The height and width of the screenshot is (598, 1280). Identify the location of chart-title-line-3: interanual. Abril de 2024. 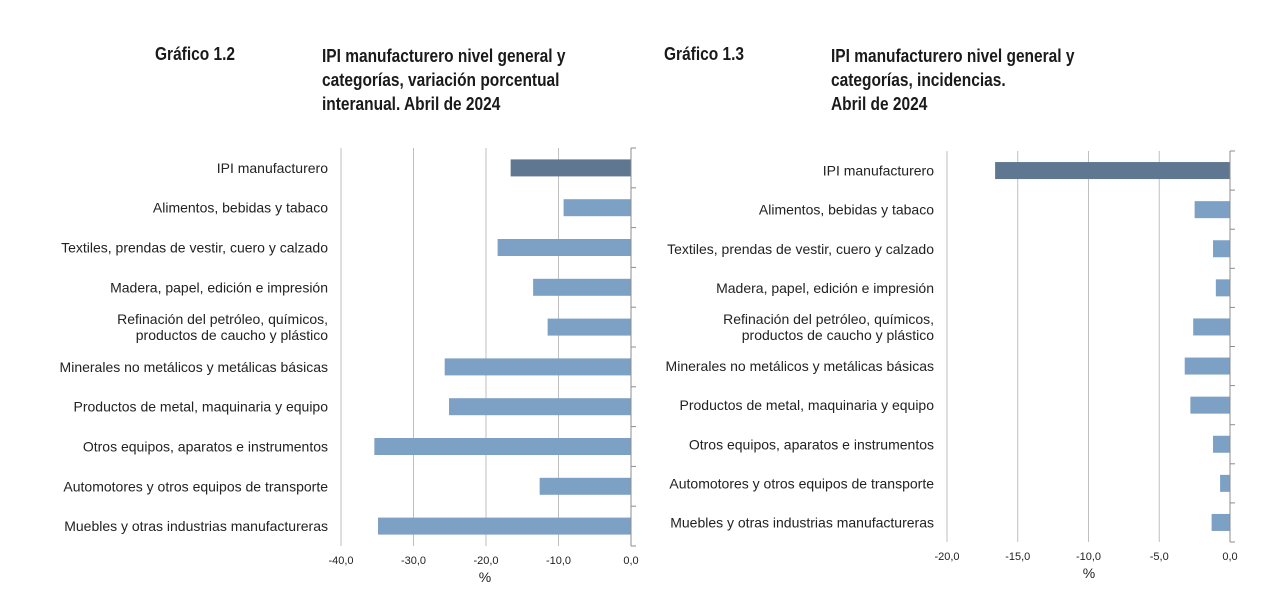
(411, 104).